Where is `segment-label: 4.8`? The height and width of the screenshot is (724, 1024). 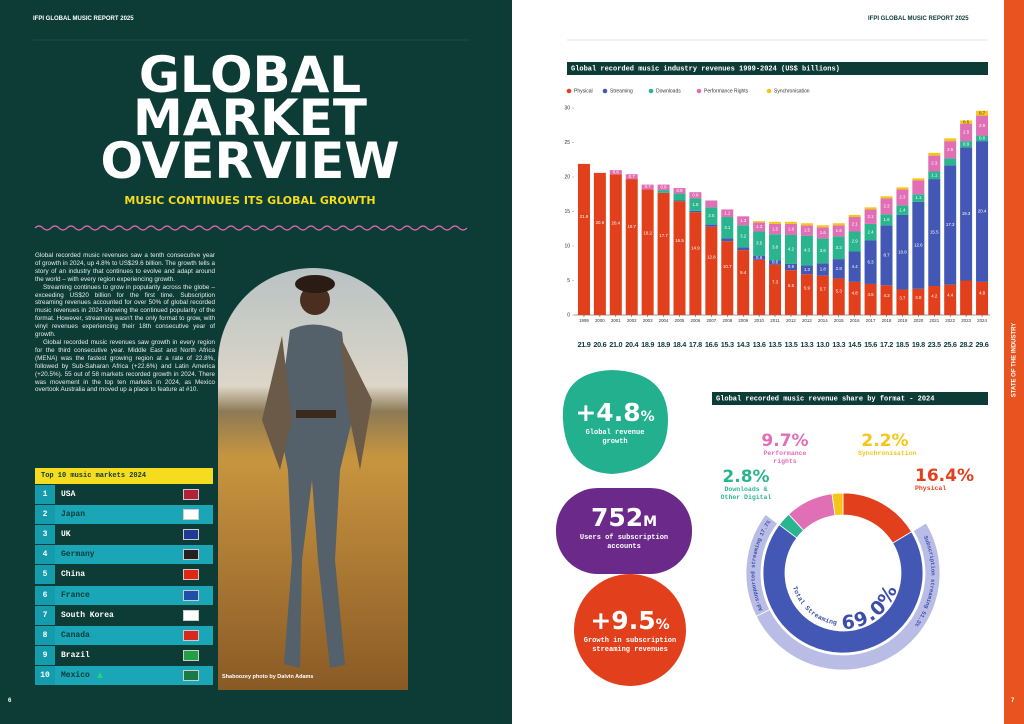 segment-label: 4.8 is located at coordinates (855, 293).